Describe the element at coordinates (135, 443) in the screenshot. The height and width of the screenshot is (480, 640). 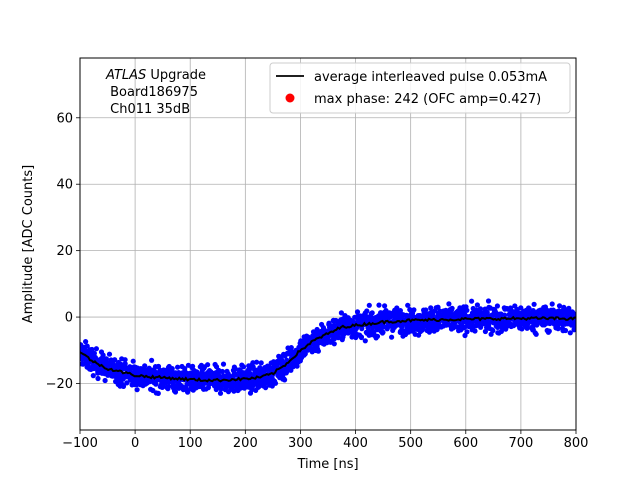
I see `x-tick-label: 0` at that location.